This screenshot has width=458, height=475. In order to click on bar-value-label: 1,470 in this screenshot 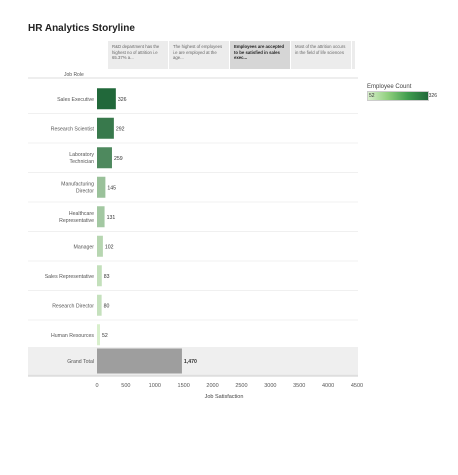, I will do `click(190, 362)`.